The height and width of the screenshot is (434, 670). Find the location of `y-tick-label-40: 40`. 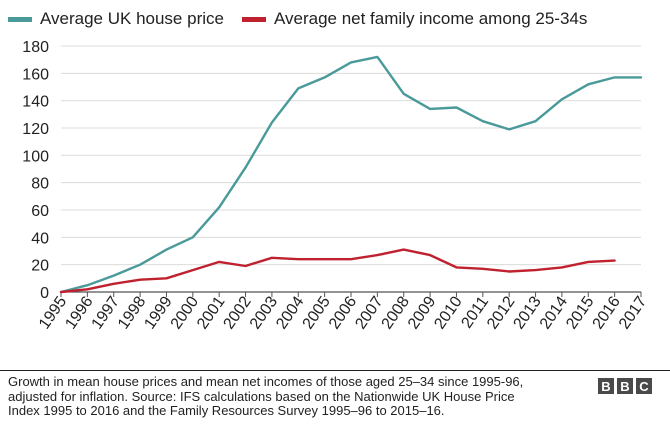

y-tick-label-40: 40 is located at coordinates (40, 238).